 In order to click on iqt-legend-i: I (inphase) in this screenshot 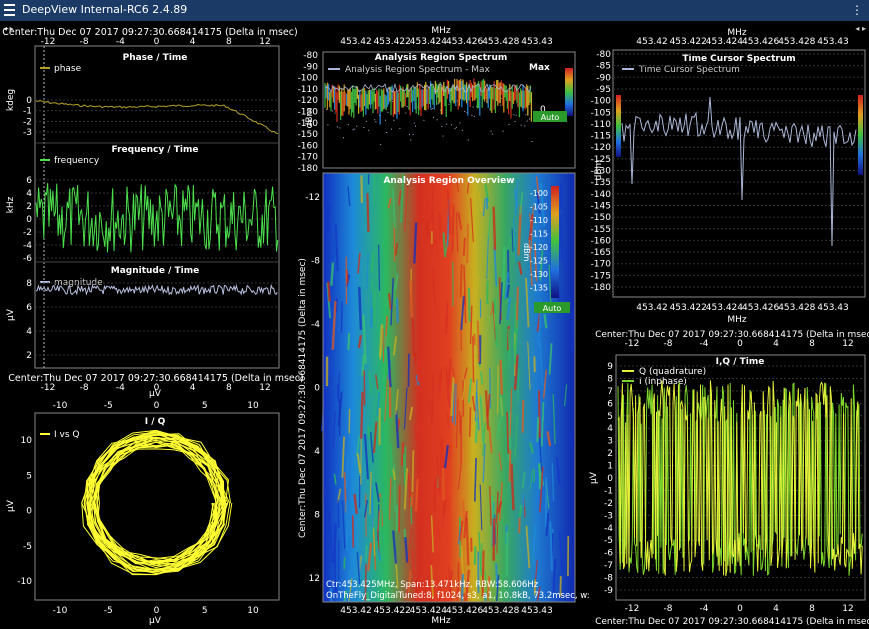, I will do `click(663, 382)`.